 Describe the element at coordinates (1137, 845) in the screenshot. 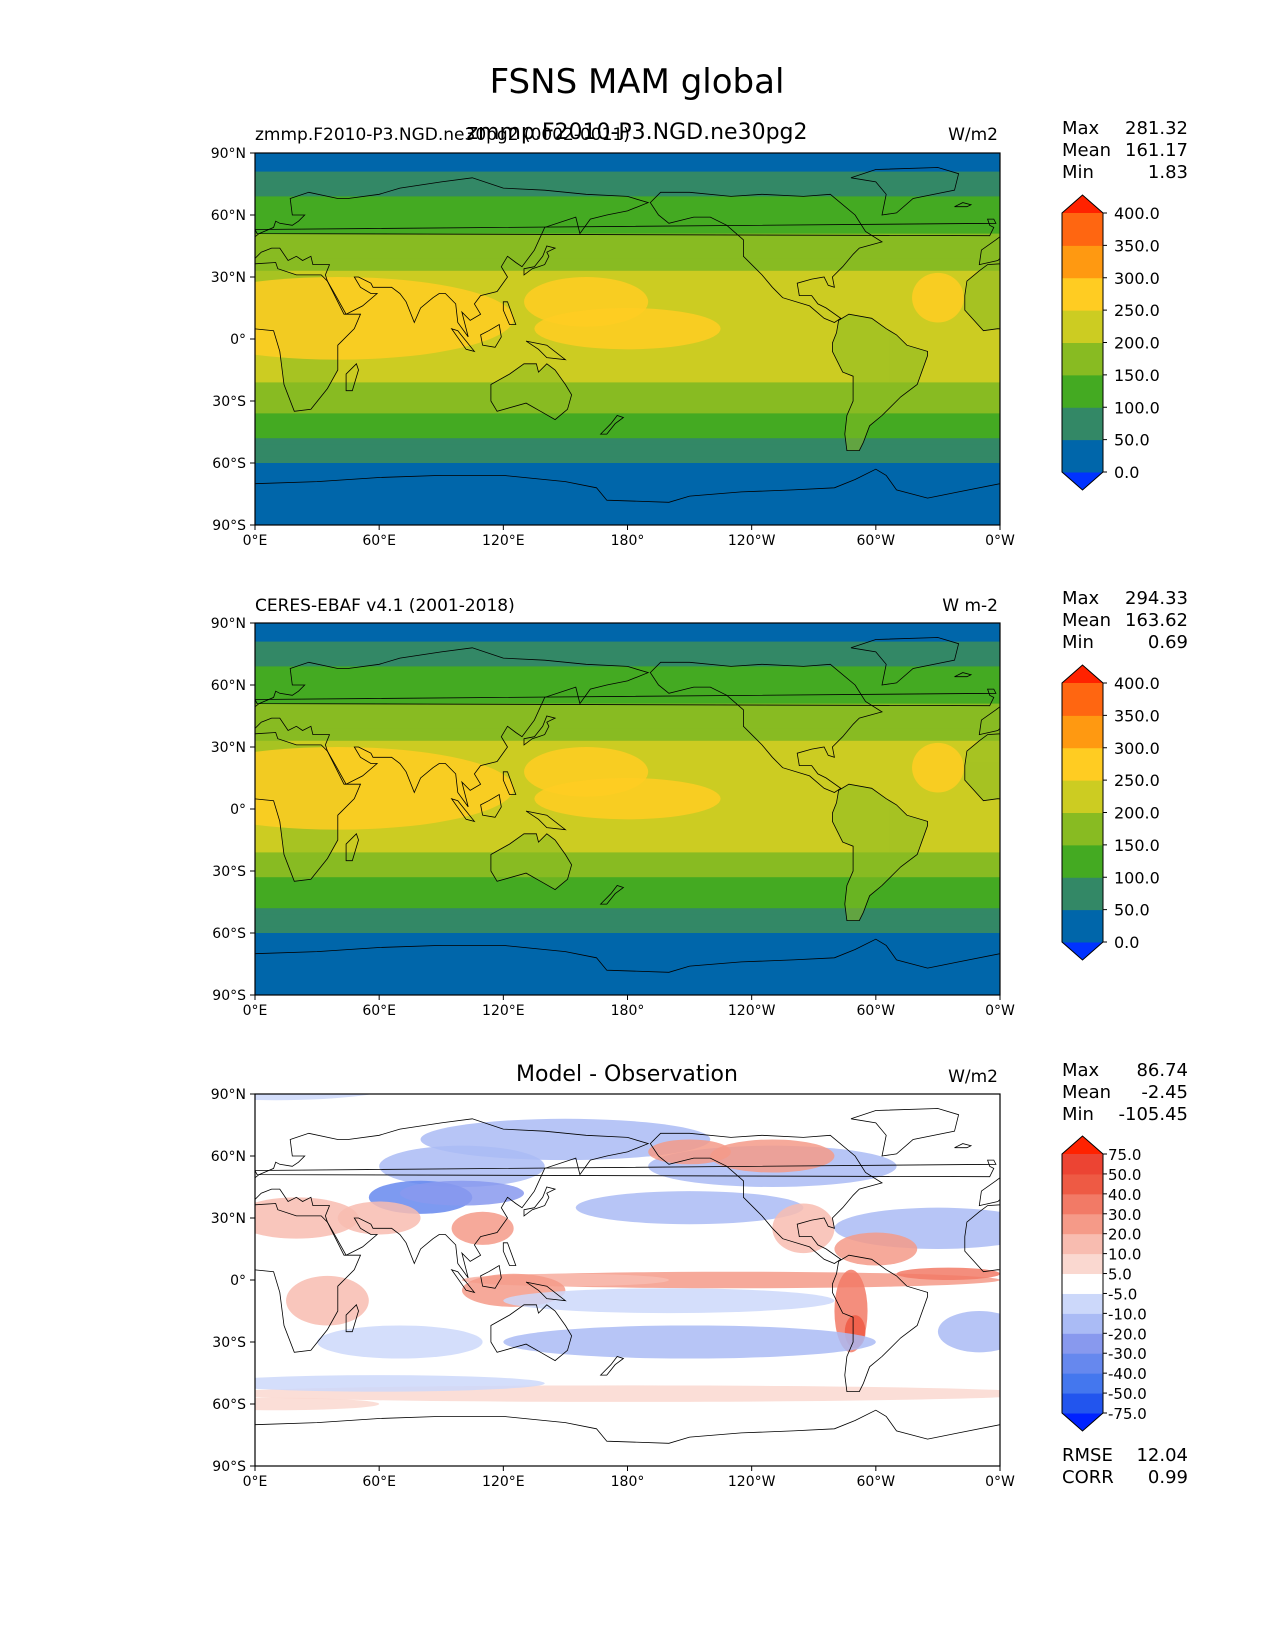

I see `colorbar-label: 150.0` at that location.